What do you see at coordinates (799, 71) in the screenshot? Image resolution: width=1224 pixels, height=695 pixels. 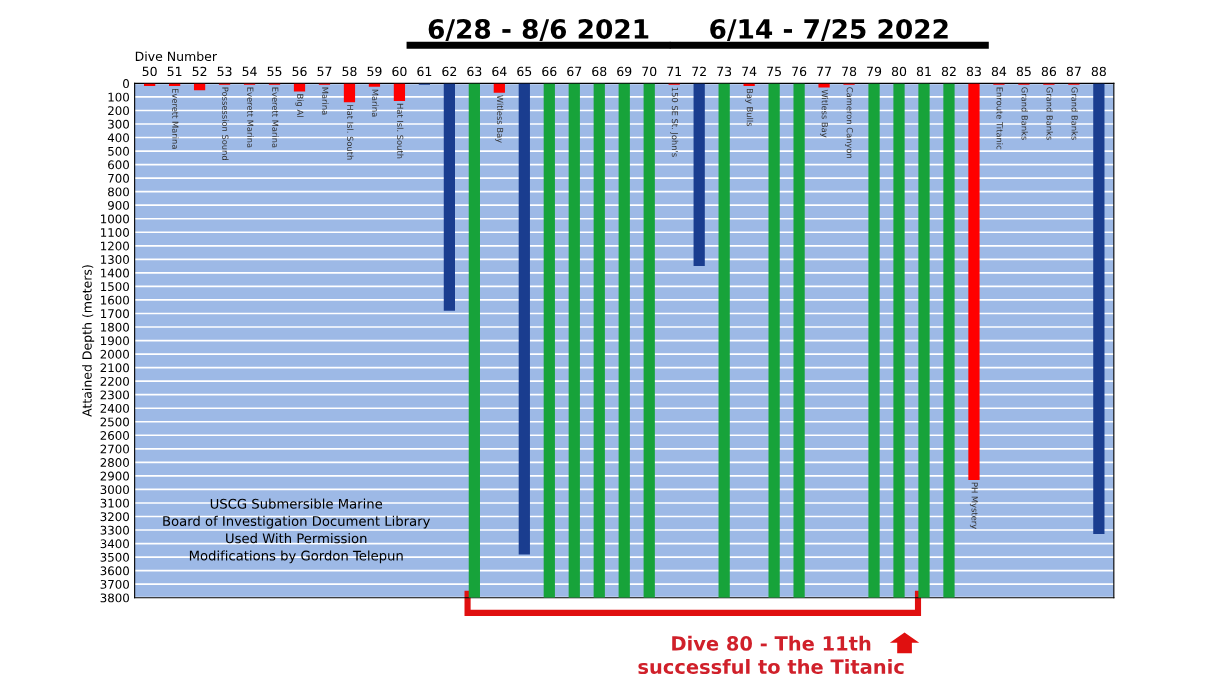 I see `x-tick-label: 76` at bounding box center [799, 71].